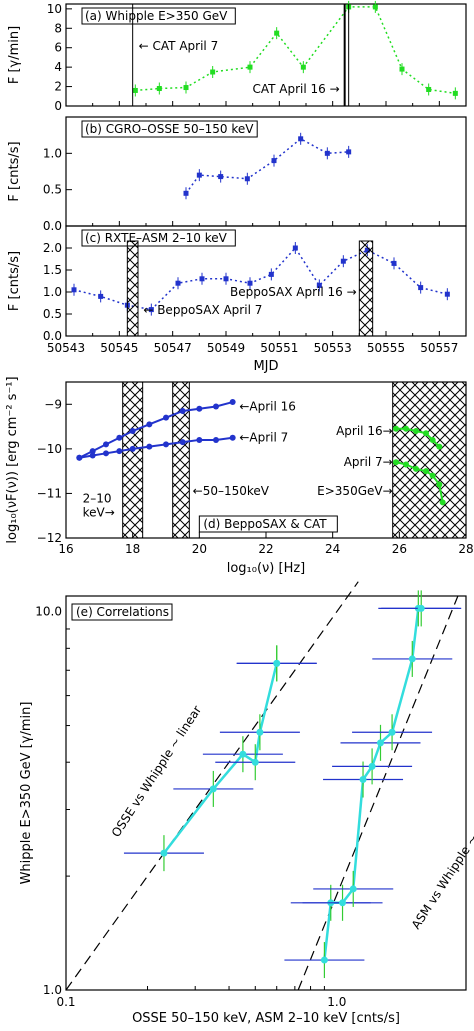 This screenshot has width=474, height=1031. I want to click on bepposax-window-april16, so click(366, 288).